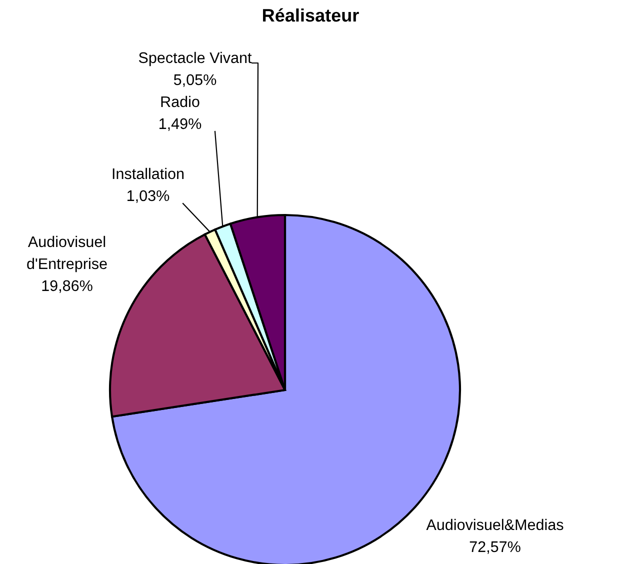 This screenshot has height=564, width=621. Describe the element at coordinates (195, 59) in the screenshot. I see `slice-label: Spectacle Vivant` at that location.